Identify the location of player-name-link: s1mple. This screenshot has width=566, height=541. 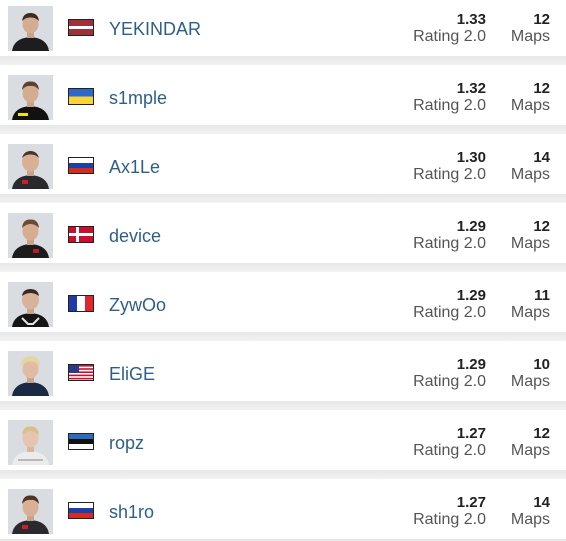
(138, 98).